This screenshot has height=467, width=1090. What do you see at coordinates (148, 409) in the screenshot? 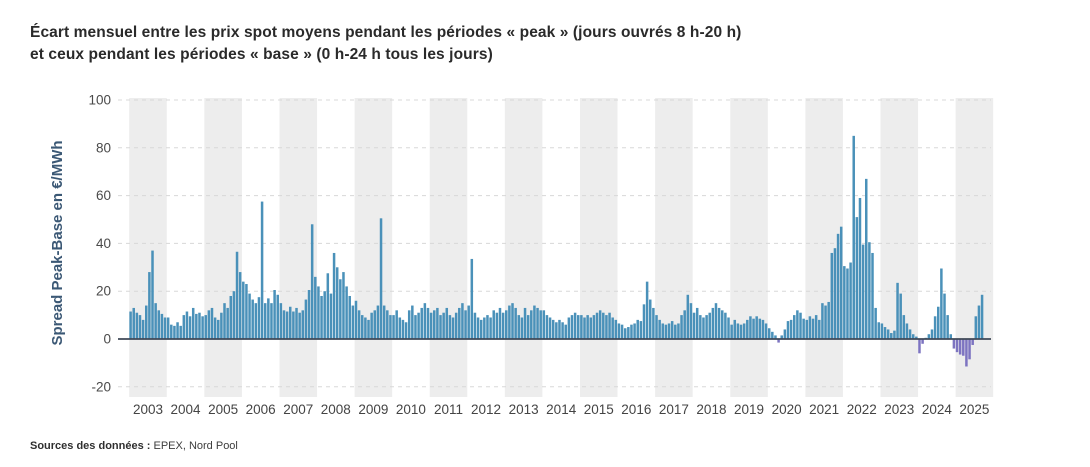
I see `x-tick-label: 2003` at bounding box center [148, 409].